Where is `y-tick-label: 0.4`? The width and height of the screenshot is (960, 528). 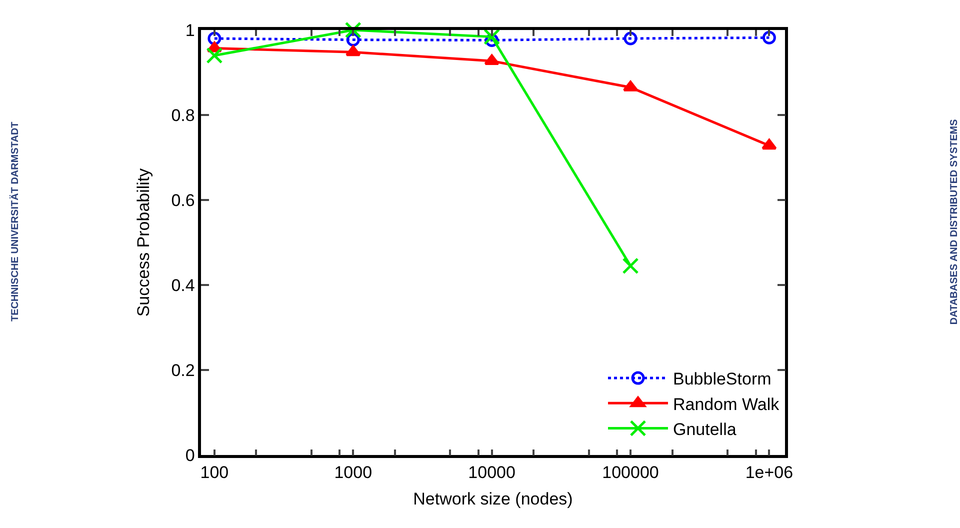 y-tick-label: 0.4 is located at coordinates (183, 285).